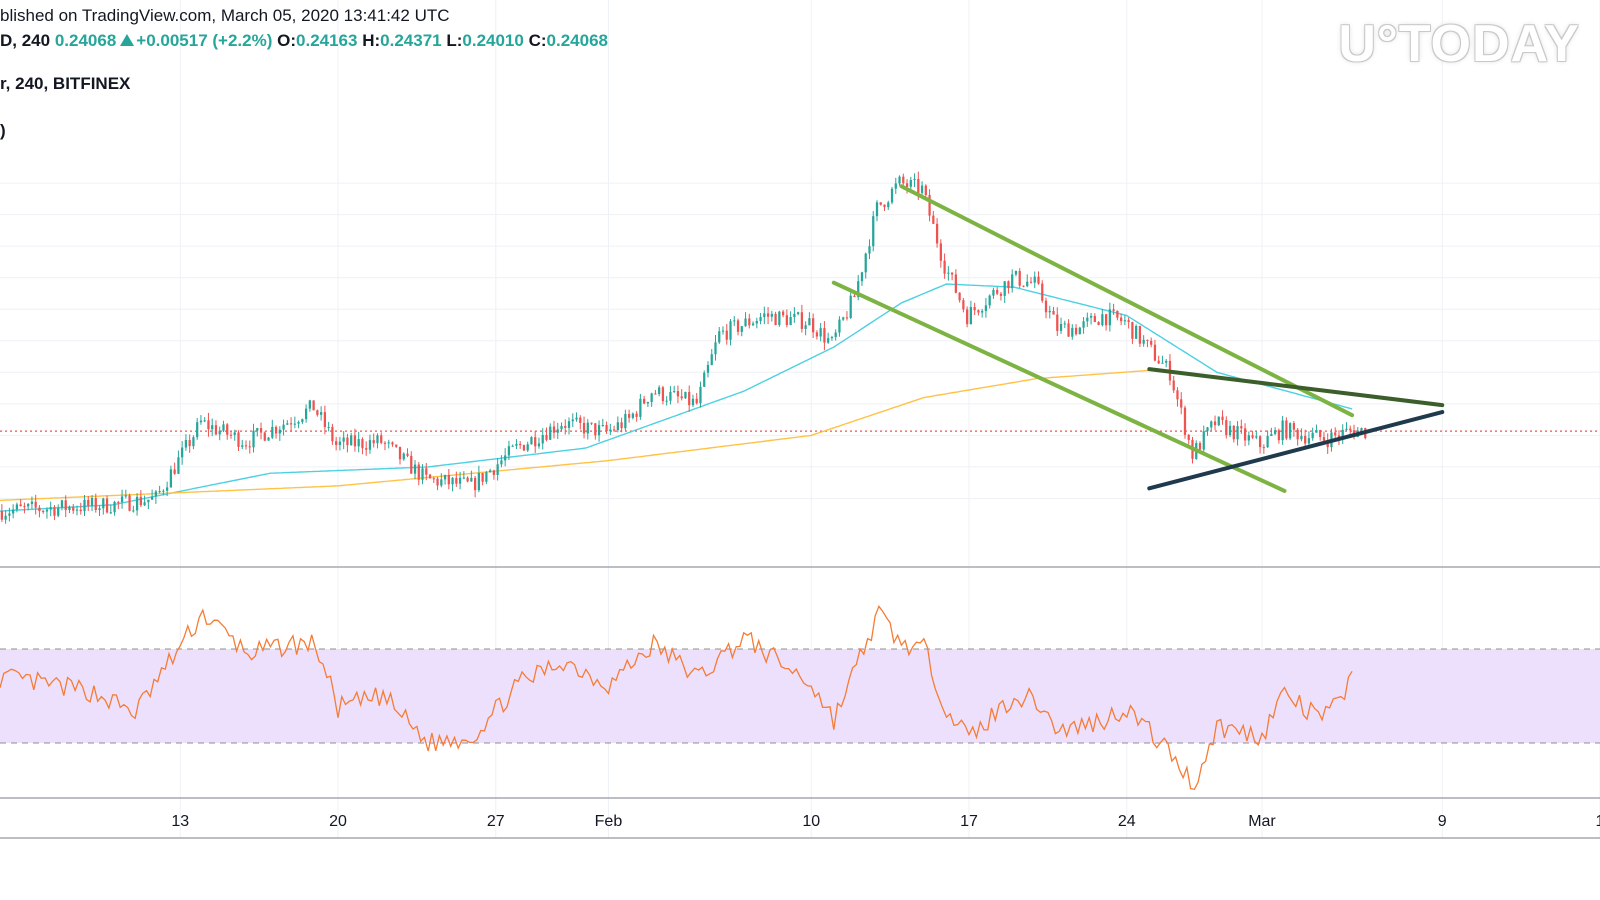 This screenshot has height=900, width=1600. Describe the element at coordinates (800, 696) in the screenshot. I see `rsi-band-fill` at that location.